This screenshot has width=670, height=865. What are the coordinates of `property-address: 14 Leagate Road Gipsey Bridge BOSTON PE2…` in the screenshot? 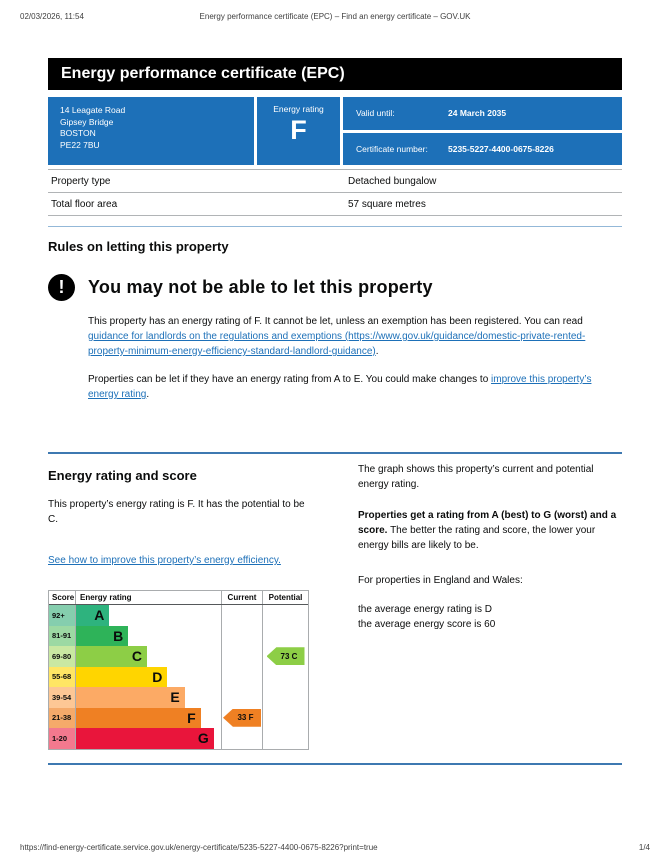 It's located at (151, 131).